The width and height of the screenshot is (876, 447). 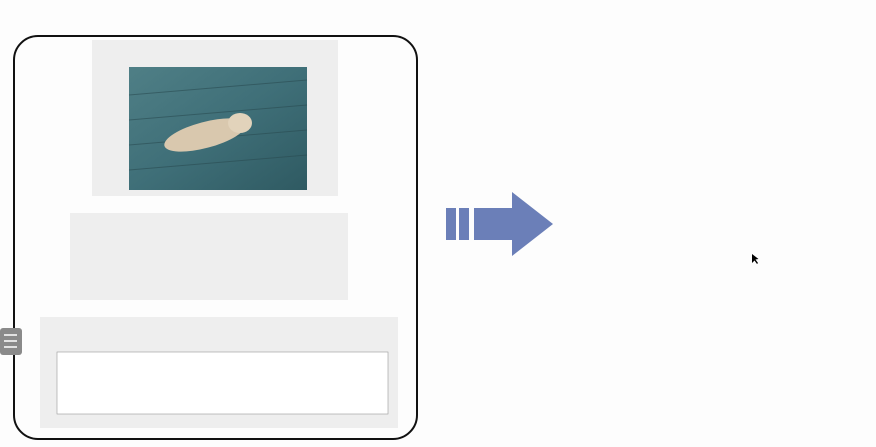 What do you see at coordinates (513, 224) in the screenshot?
I see `arrow` at bounding box center [513, 224].